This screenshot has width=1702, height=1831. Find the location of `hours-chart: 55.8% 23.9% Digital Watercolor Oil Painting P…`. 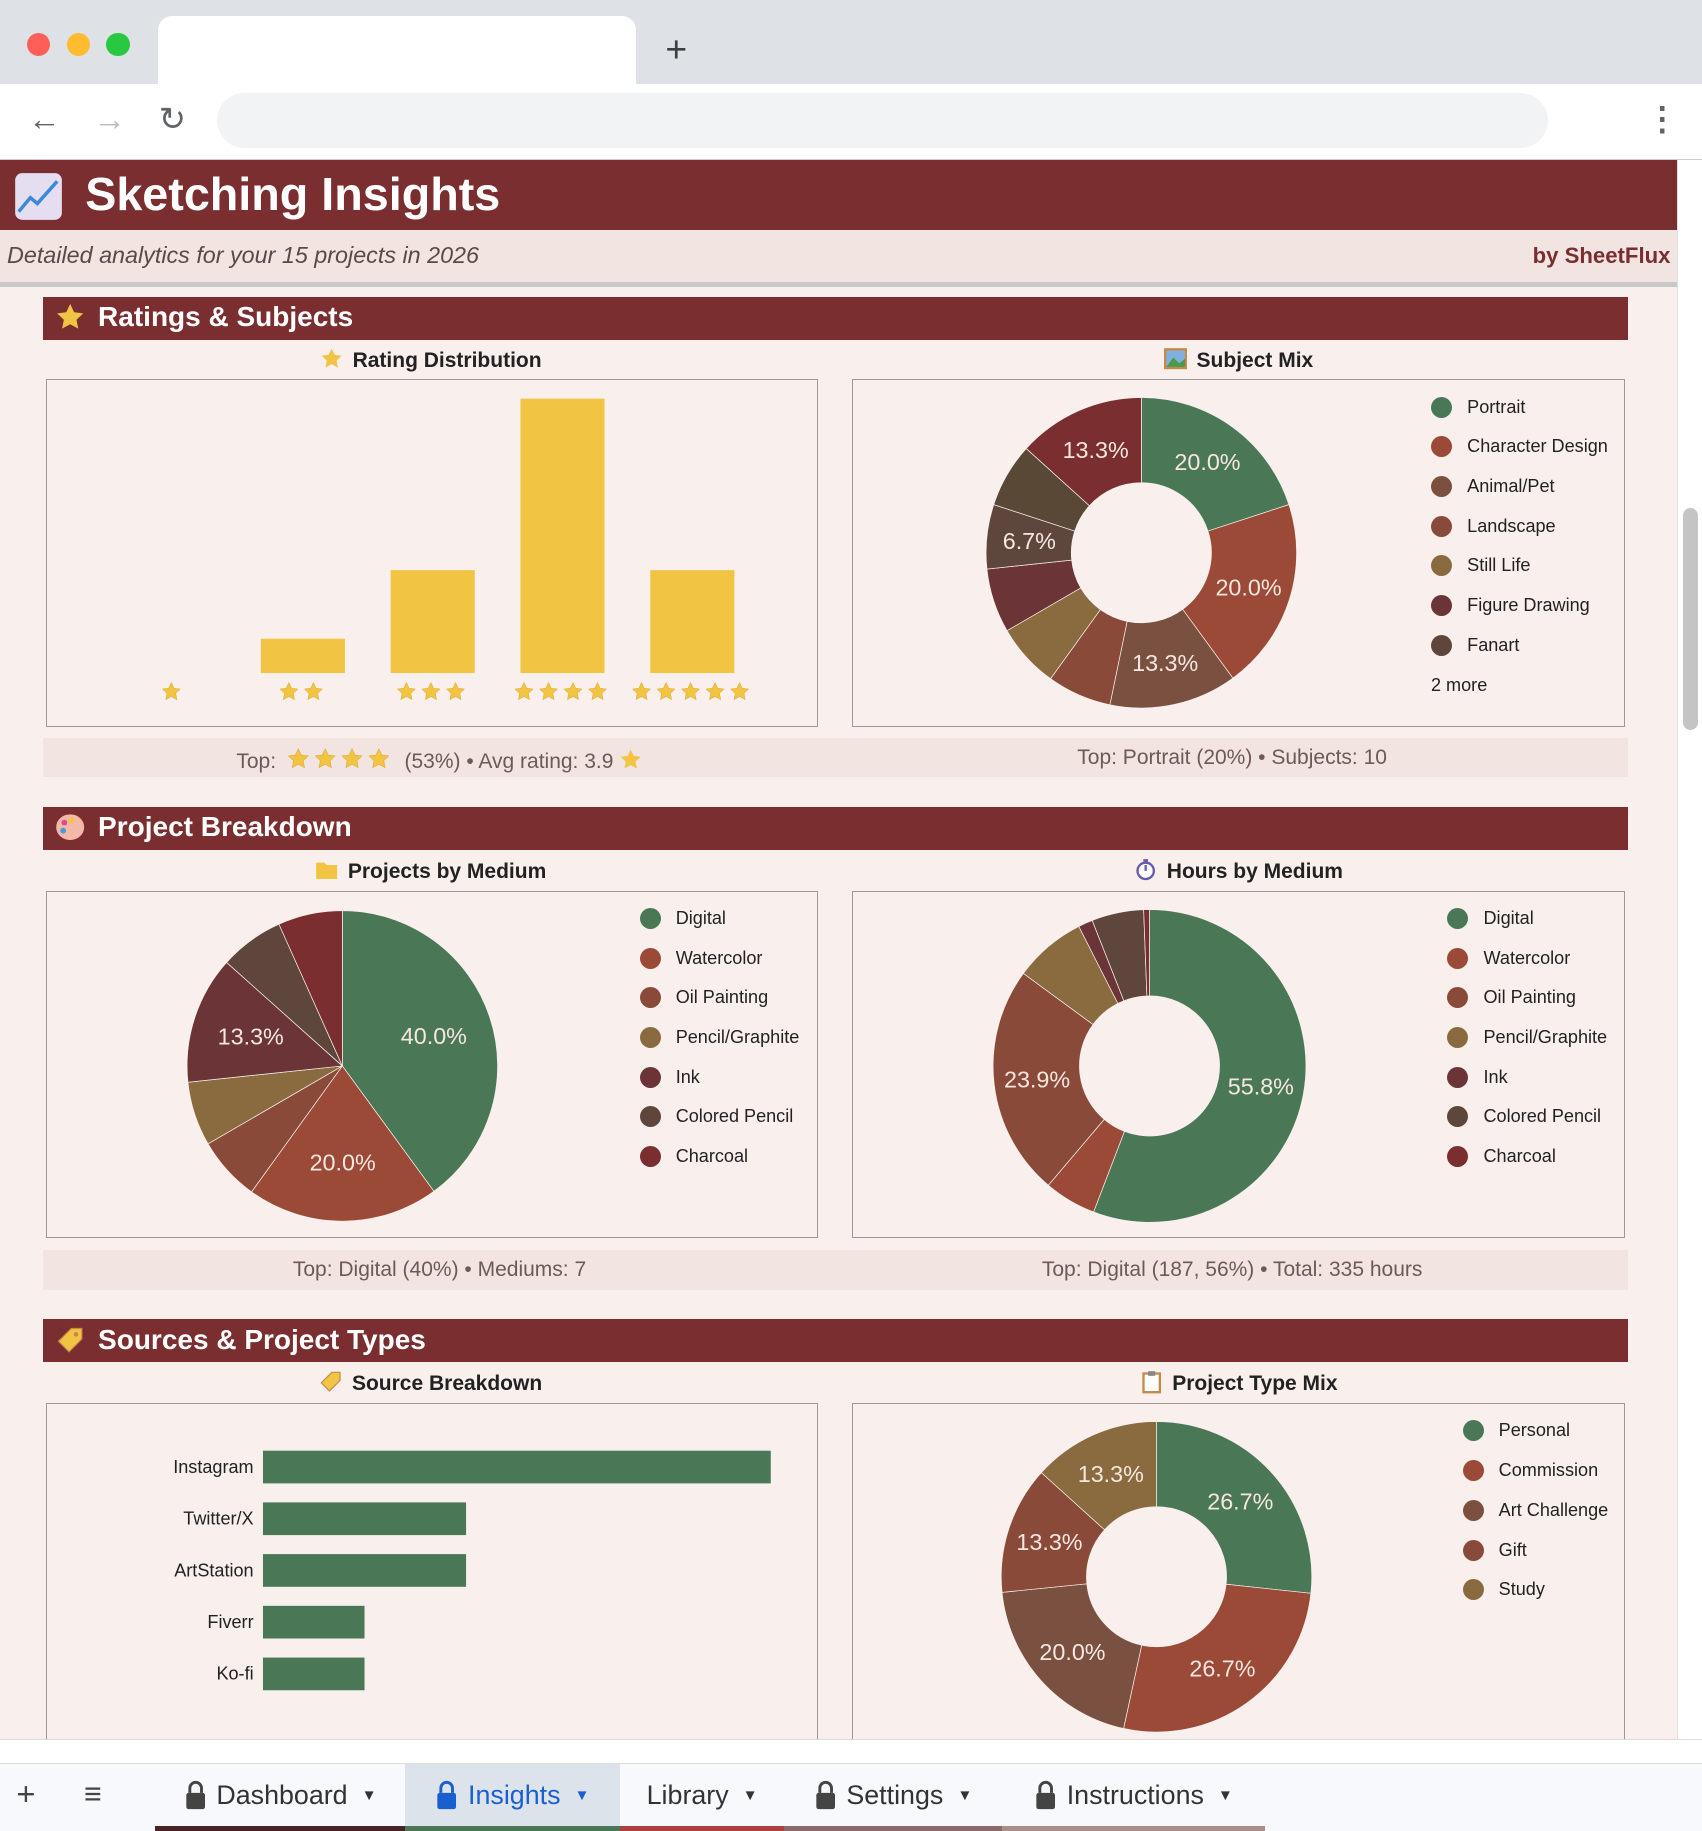

hours-chart: 55.8% 23.9% Digital Watercolor Oil Painting P… is located at coordinates (1238, 1064).